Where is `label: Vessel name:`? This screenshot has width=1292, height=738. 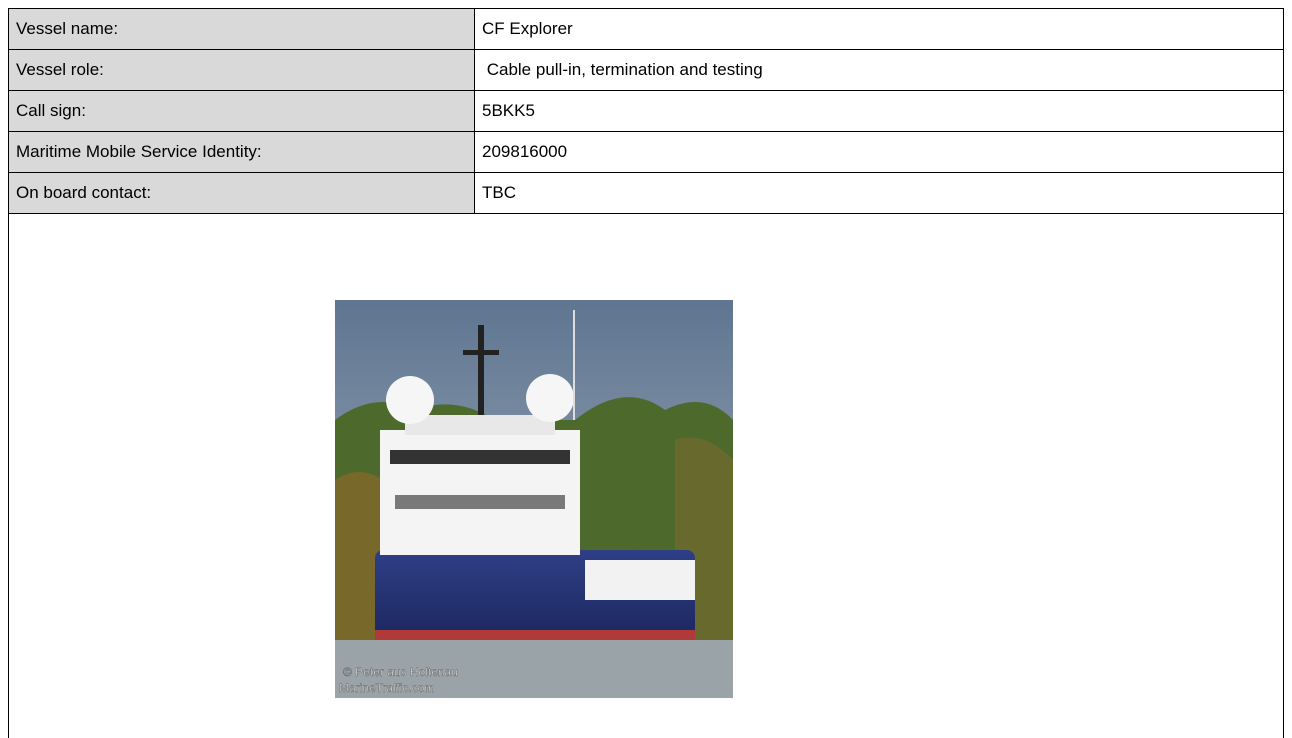 label: Vessel name: is located at coordinates (242, 29).